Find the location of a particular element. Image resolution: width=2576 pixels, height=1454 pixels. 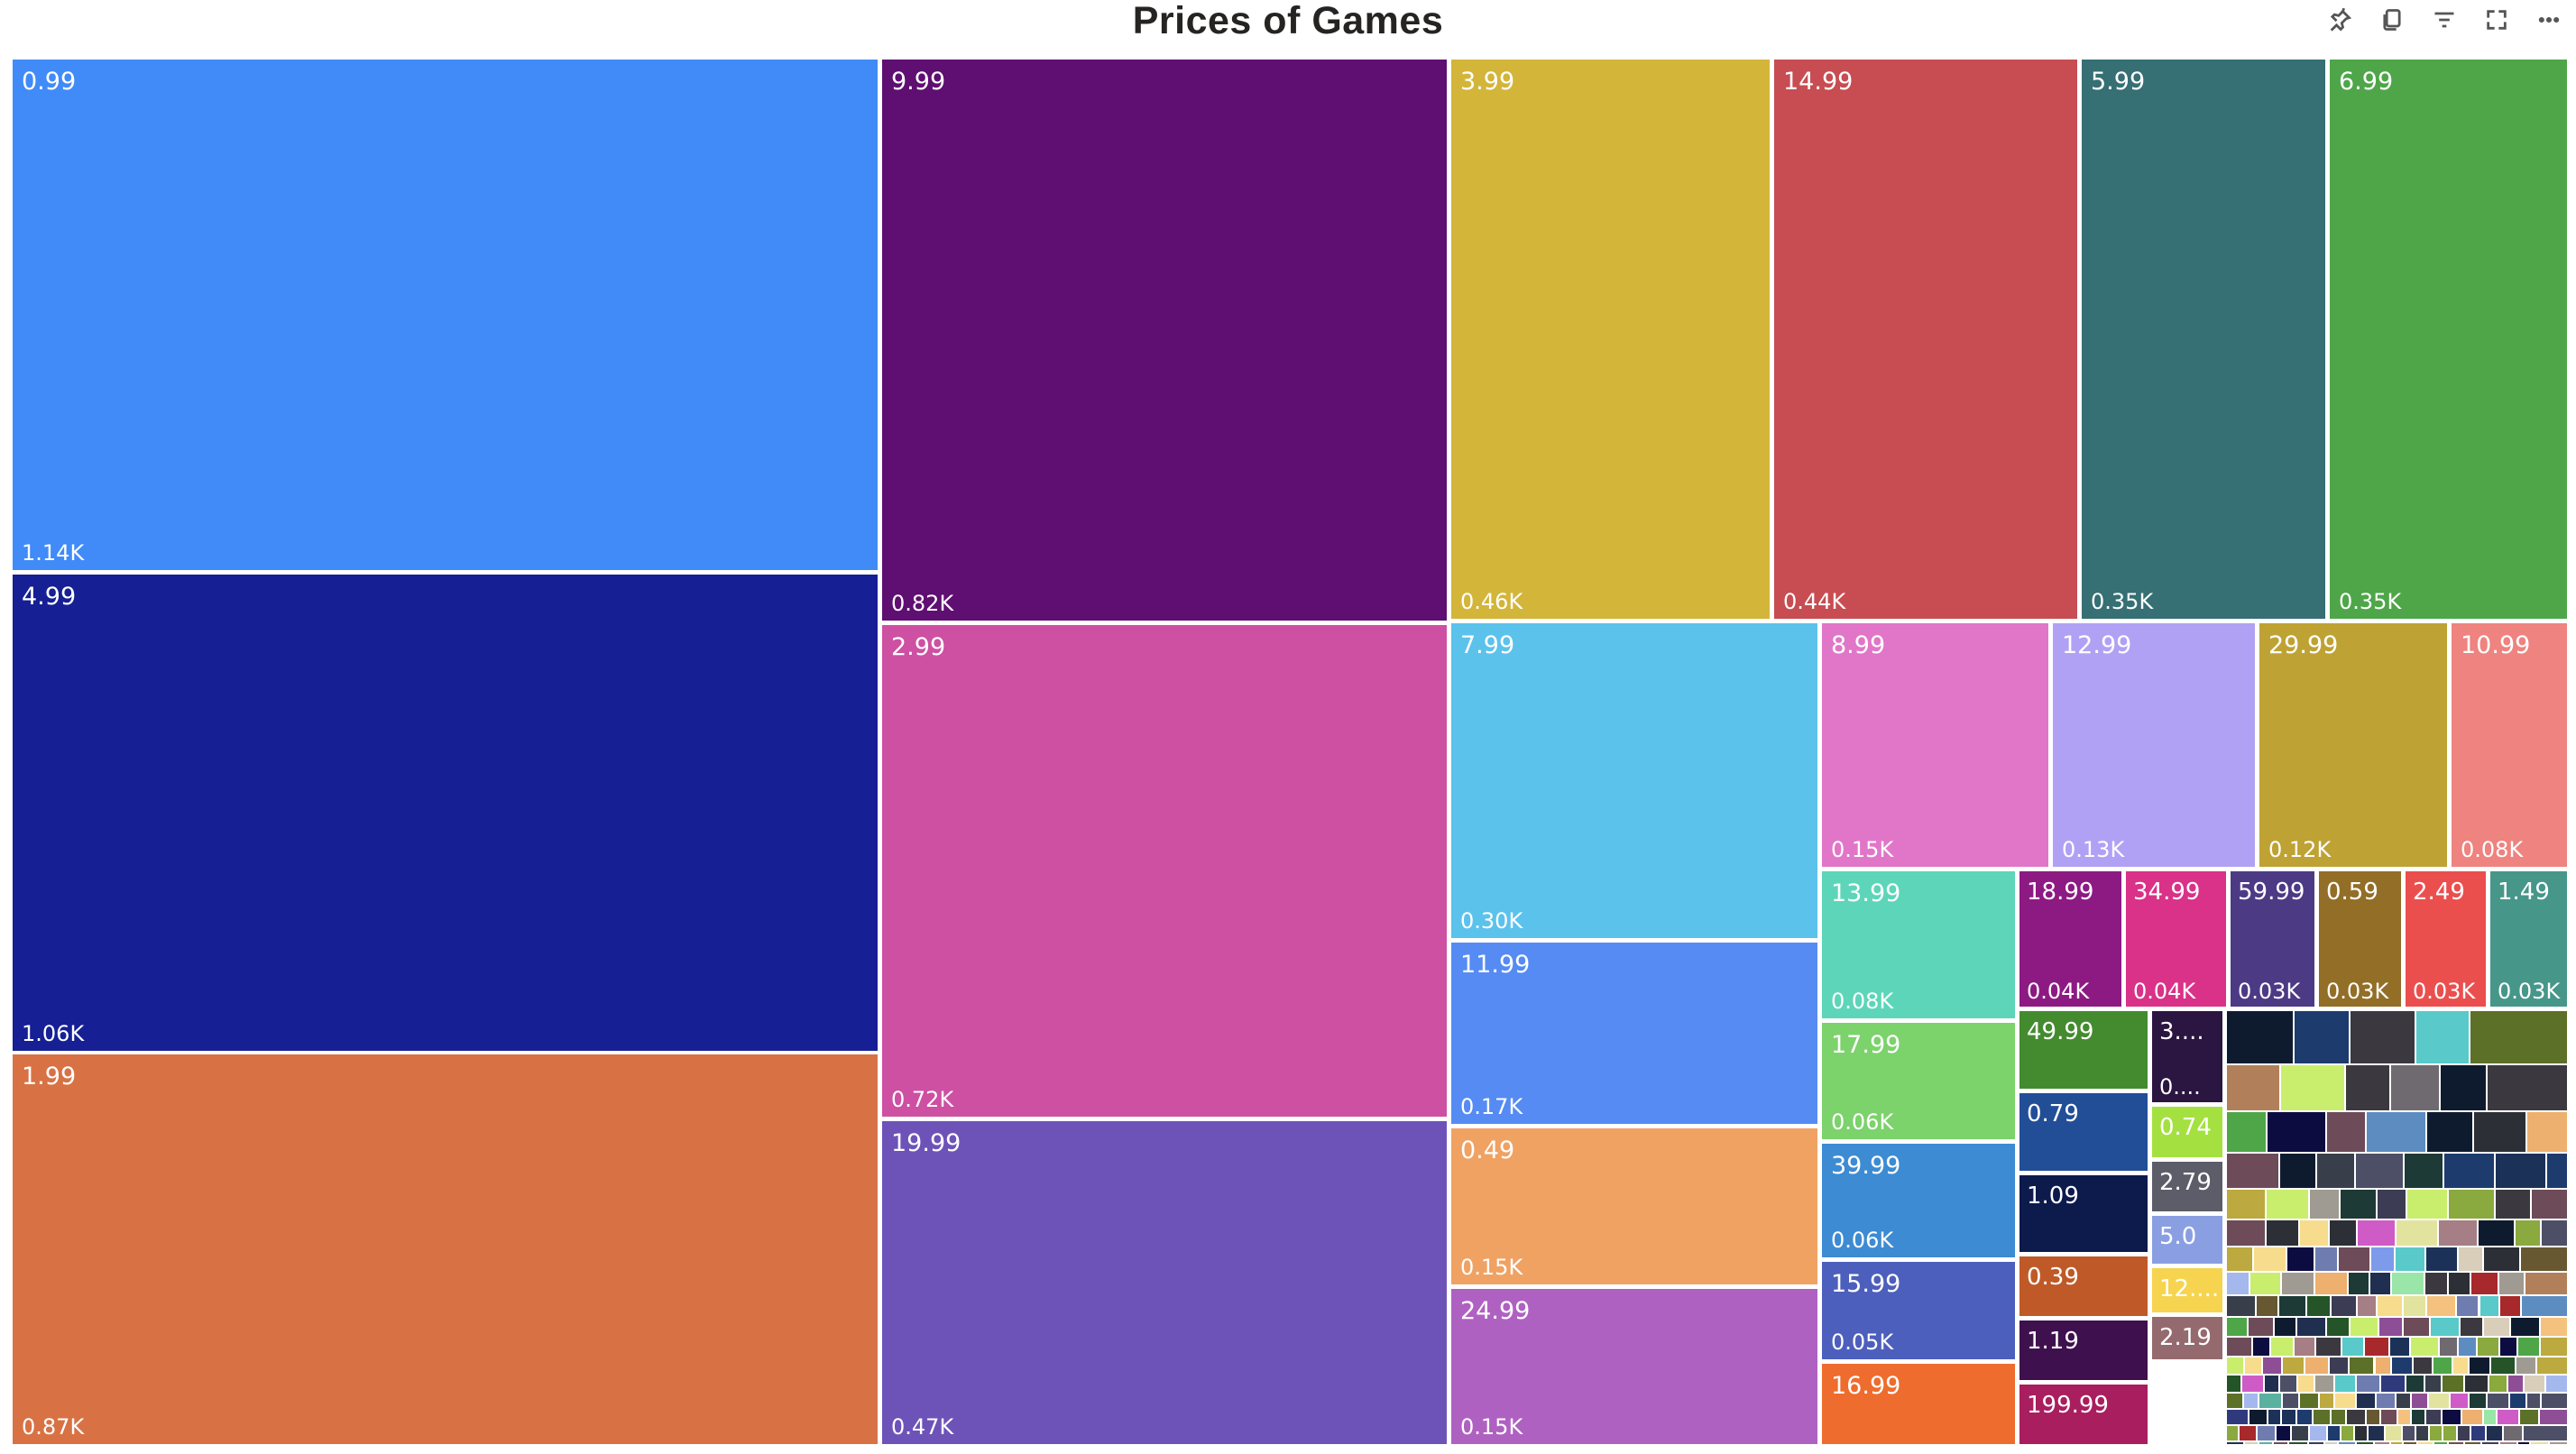

treemap-tile-14-99: 14.99 0.44K is located at coordinates (1925, 339).